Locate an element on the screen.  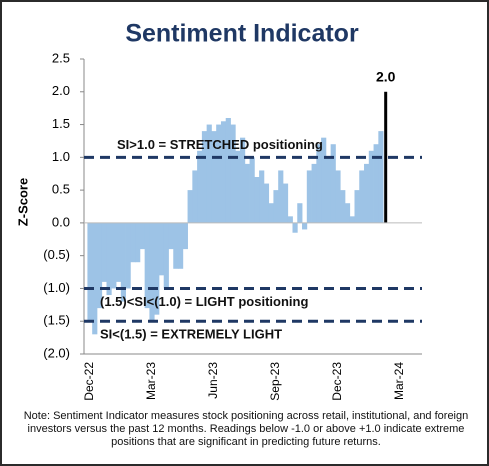
y-tick-label: (0.5) is located at coordinates (56, 254).